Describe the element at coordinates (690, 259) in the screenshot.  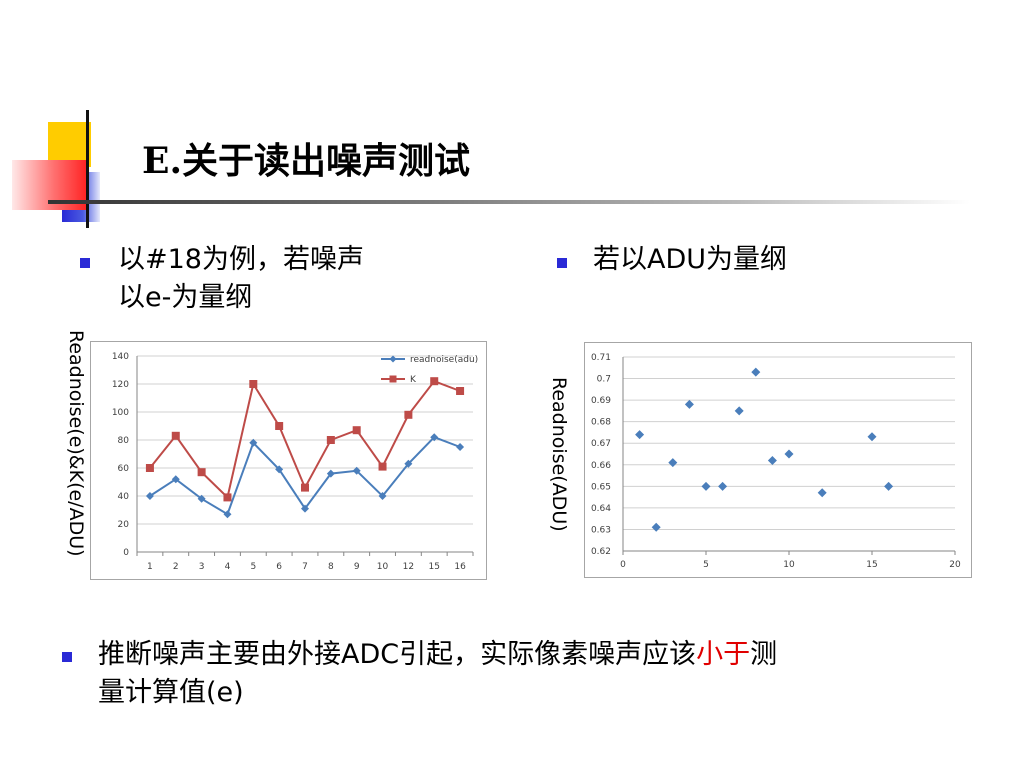
I see `bullet-right-text: 若以ADU为量纲` at that location.